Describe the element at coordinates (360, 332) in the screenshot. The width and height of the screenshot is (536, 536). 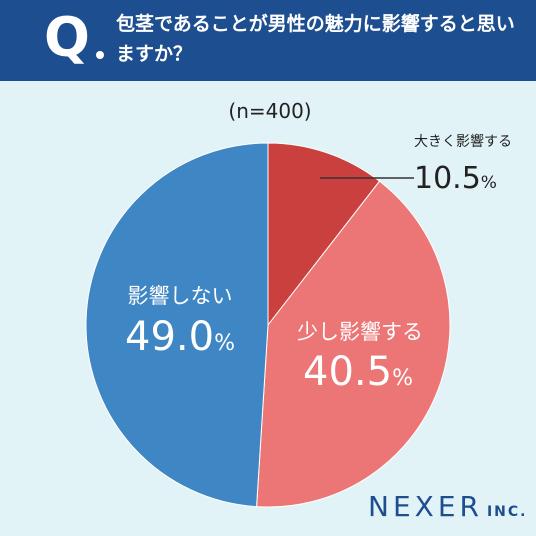
I see `slice-label-some-impact: 少し影響する` at that location.